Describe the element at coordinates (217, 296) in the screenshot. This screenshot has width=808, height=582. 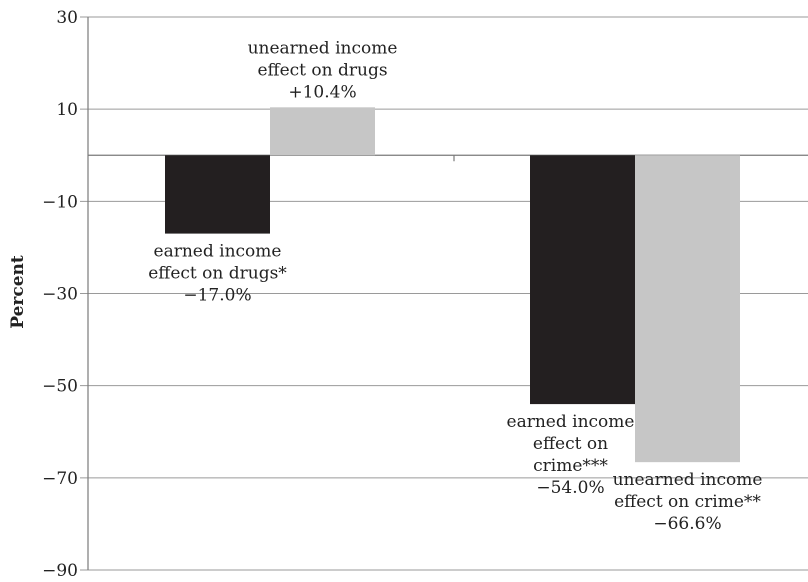
I see `data-label: −17.0%` at that location.